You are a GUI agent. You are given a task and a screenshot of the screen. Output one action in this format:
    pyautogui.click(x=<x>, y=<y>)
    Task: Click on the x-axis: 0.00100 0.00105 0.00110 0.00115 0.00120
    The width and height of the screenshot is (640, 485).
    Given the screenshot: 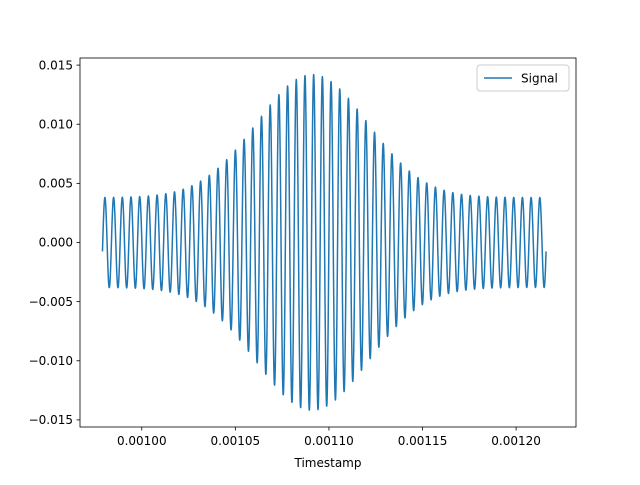 What is the action you would take?
    pyautogui.click(x=329, y=437)
    